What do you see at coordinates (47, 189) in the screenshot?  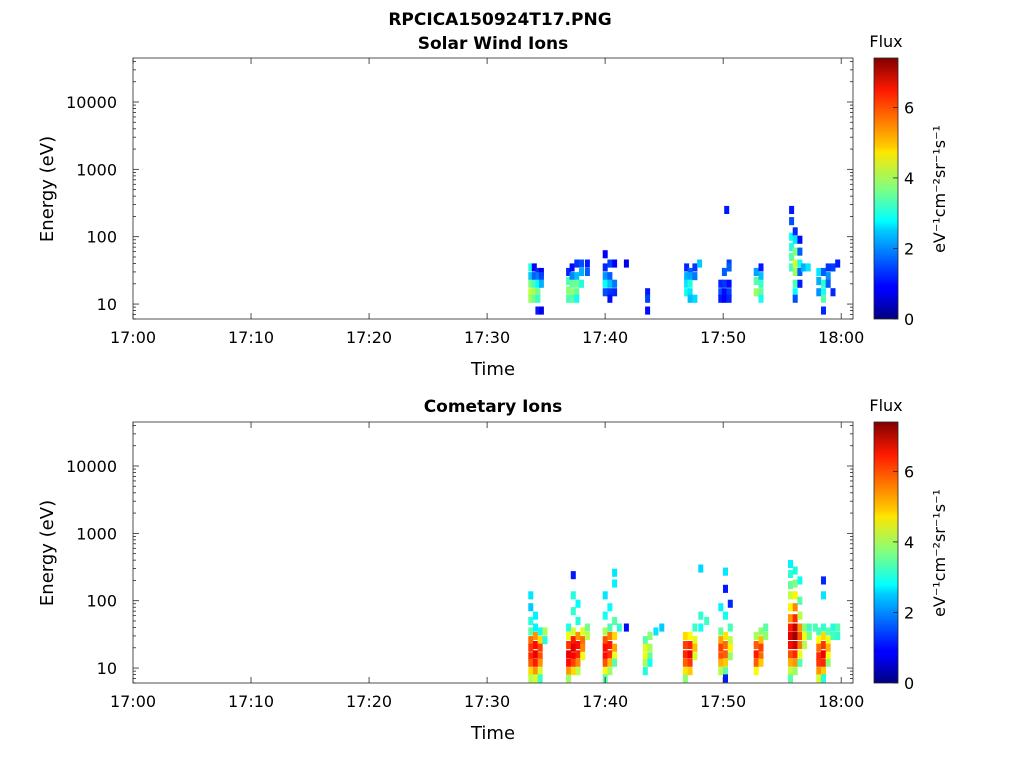 I see `y-axis-label: Energy (eV)` at bounding box center [47, 189].